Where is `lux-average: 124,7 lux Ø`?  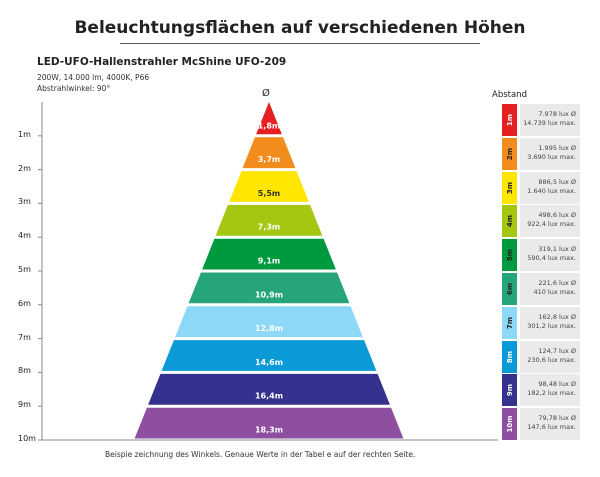
lux-average: 124,7 lux Ø is located at coordinates (557, 350).